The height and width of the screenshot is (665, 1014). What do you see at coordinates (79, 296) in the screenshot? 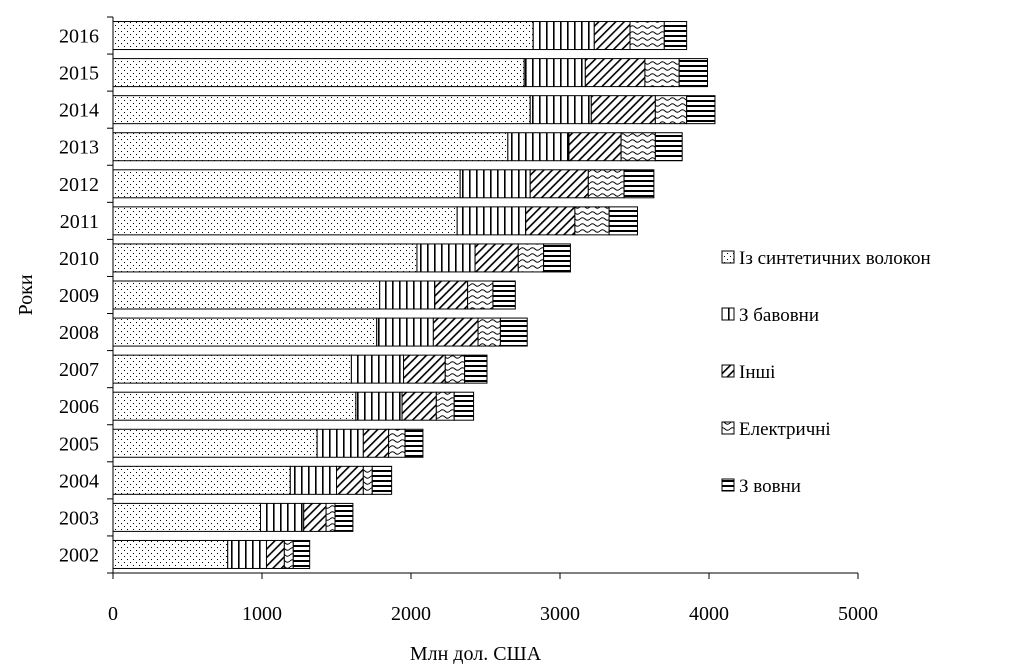
I see `y-tick-label-2009: 2009` at bounding box center [79, 296].